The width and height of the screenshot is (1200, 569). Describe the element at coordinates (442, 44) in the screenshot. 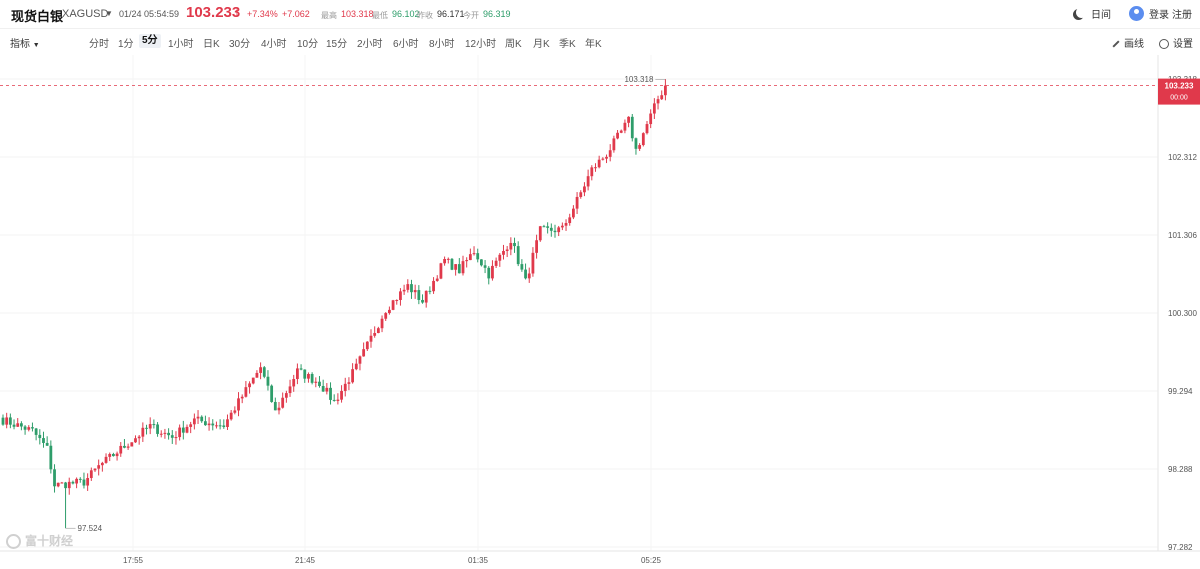

I see `period-tab: 8小时` at that location.